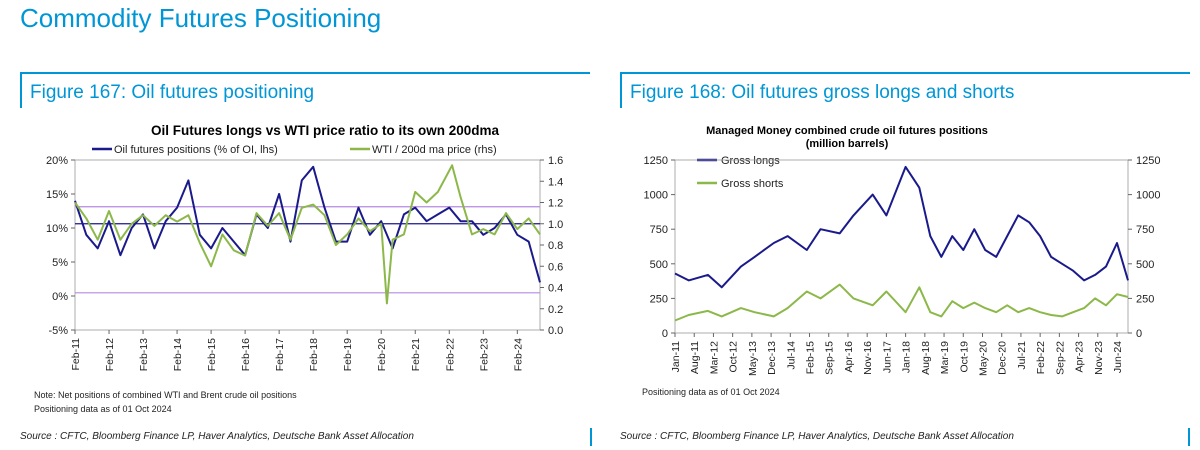  What do you see at coordinates (964, 357) in the screenshot?
I see `chart2-xtick-label: Oct-19` at bounding box center [964, 357].